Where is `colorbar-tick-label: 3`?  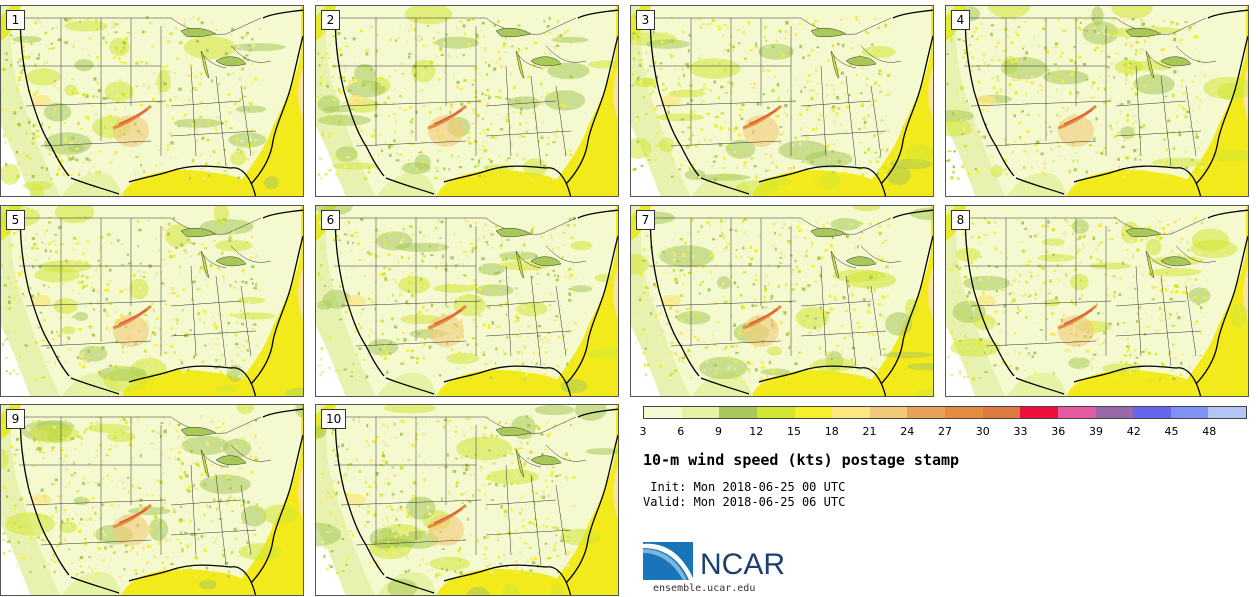 colorbar-tick-label: 3 is located at coordinates (643, 431).